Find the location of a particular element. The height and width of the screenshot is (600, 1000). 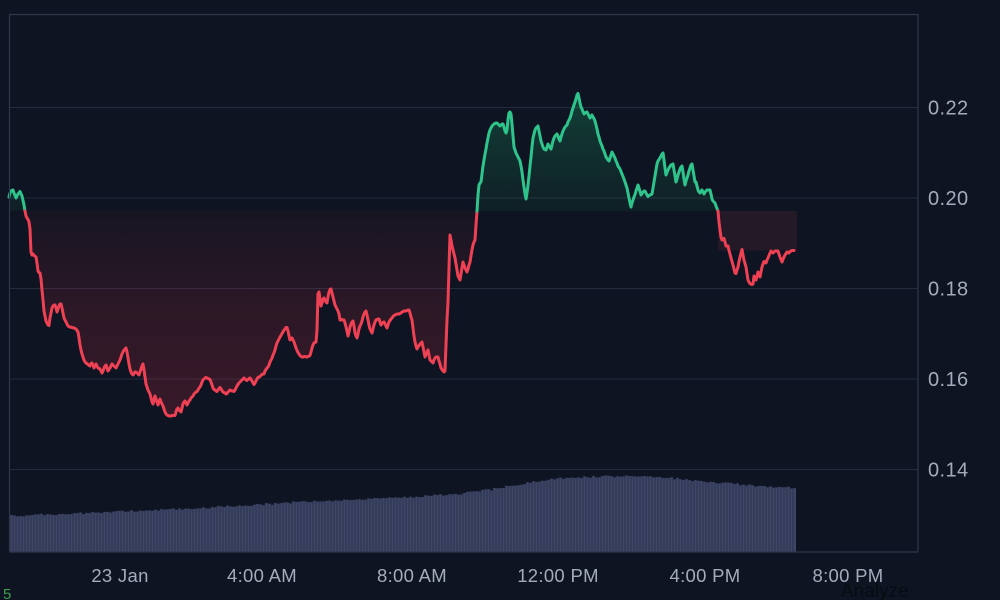

svg-text: 12:00 PM is located at coordinates (558, 575).